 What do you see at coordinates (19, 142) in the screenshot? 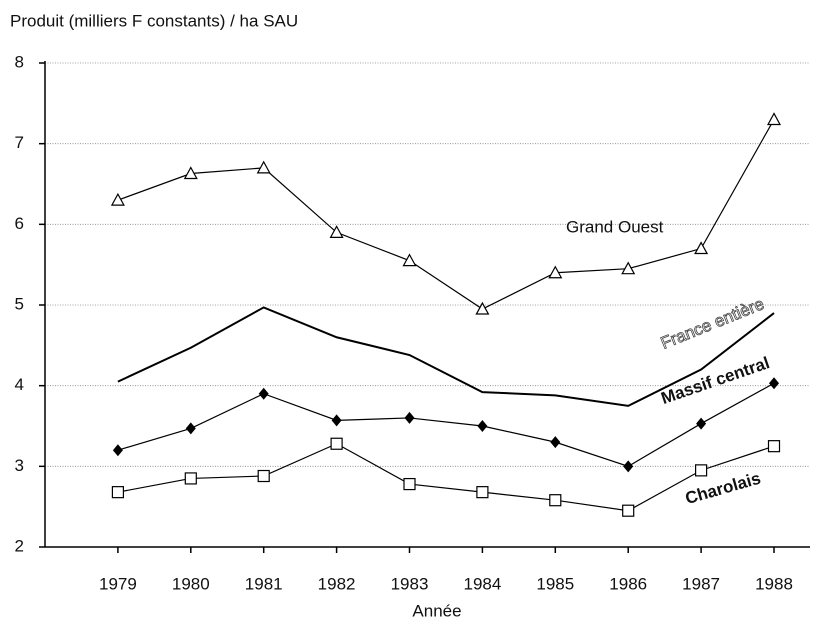
I see `y-tick-label: 7` at bounding box center [19, 142].